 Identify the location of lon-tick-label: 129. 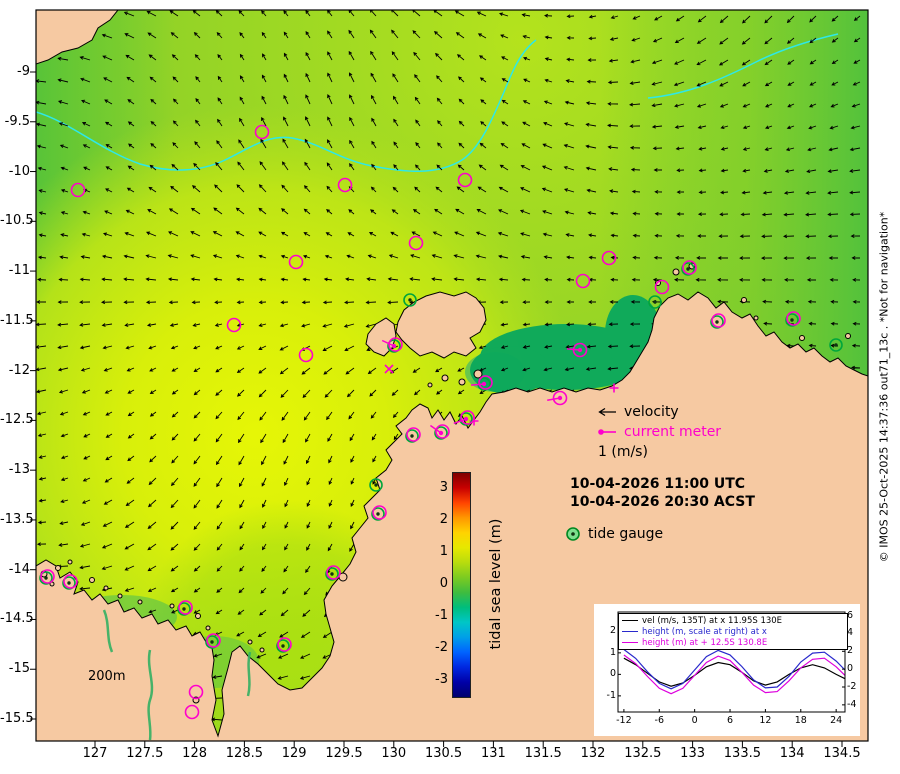
(294, 753).